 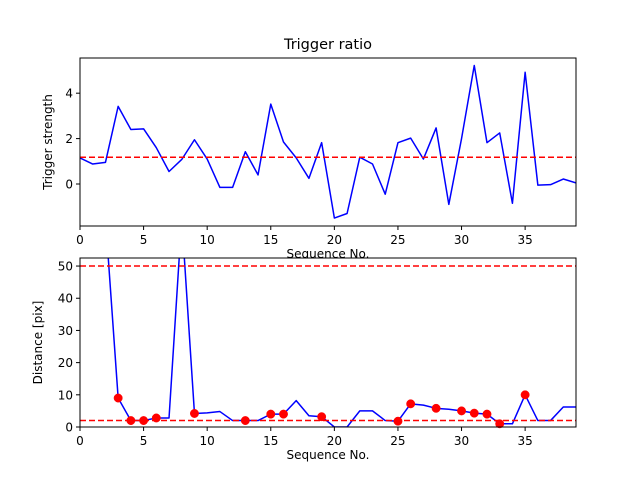 I want to click on chart-2-x-tick-label: 10, so click(x=207, y=441).